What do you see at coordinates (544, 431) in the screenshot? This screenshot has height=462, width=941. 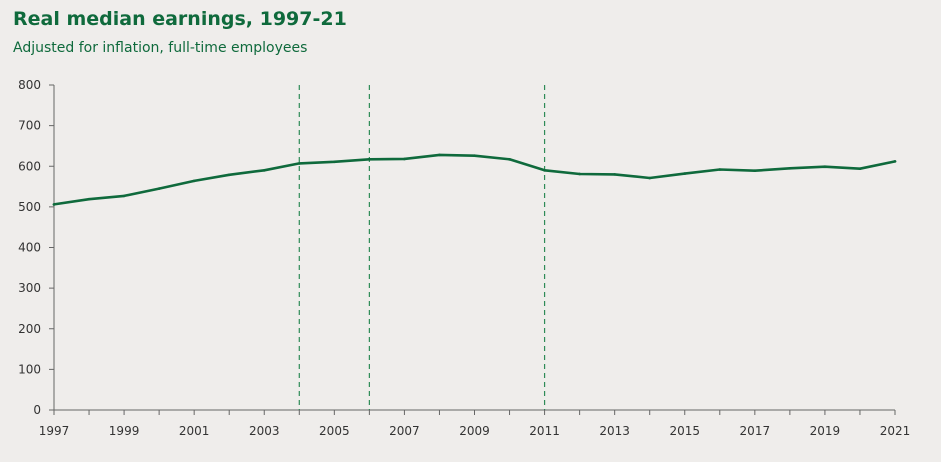 I see `x-tick-label: 2011` at bounding box center [544, 431].